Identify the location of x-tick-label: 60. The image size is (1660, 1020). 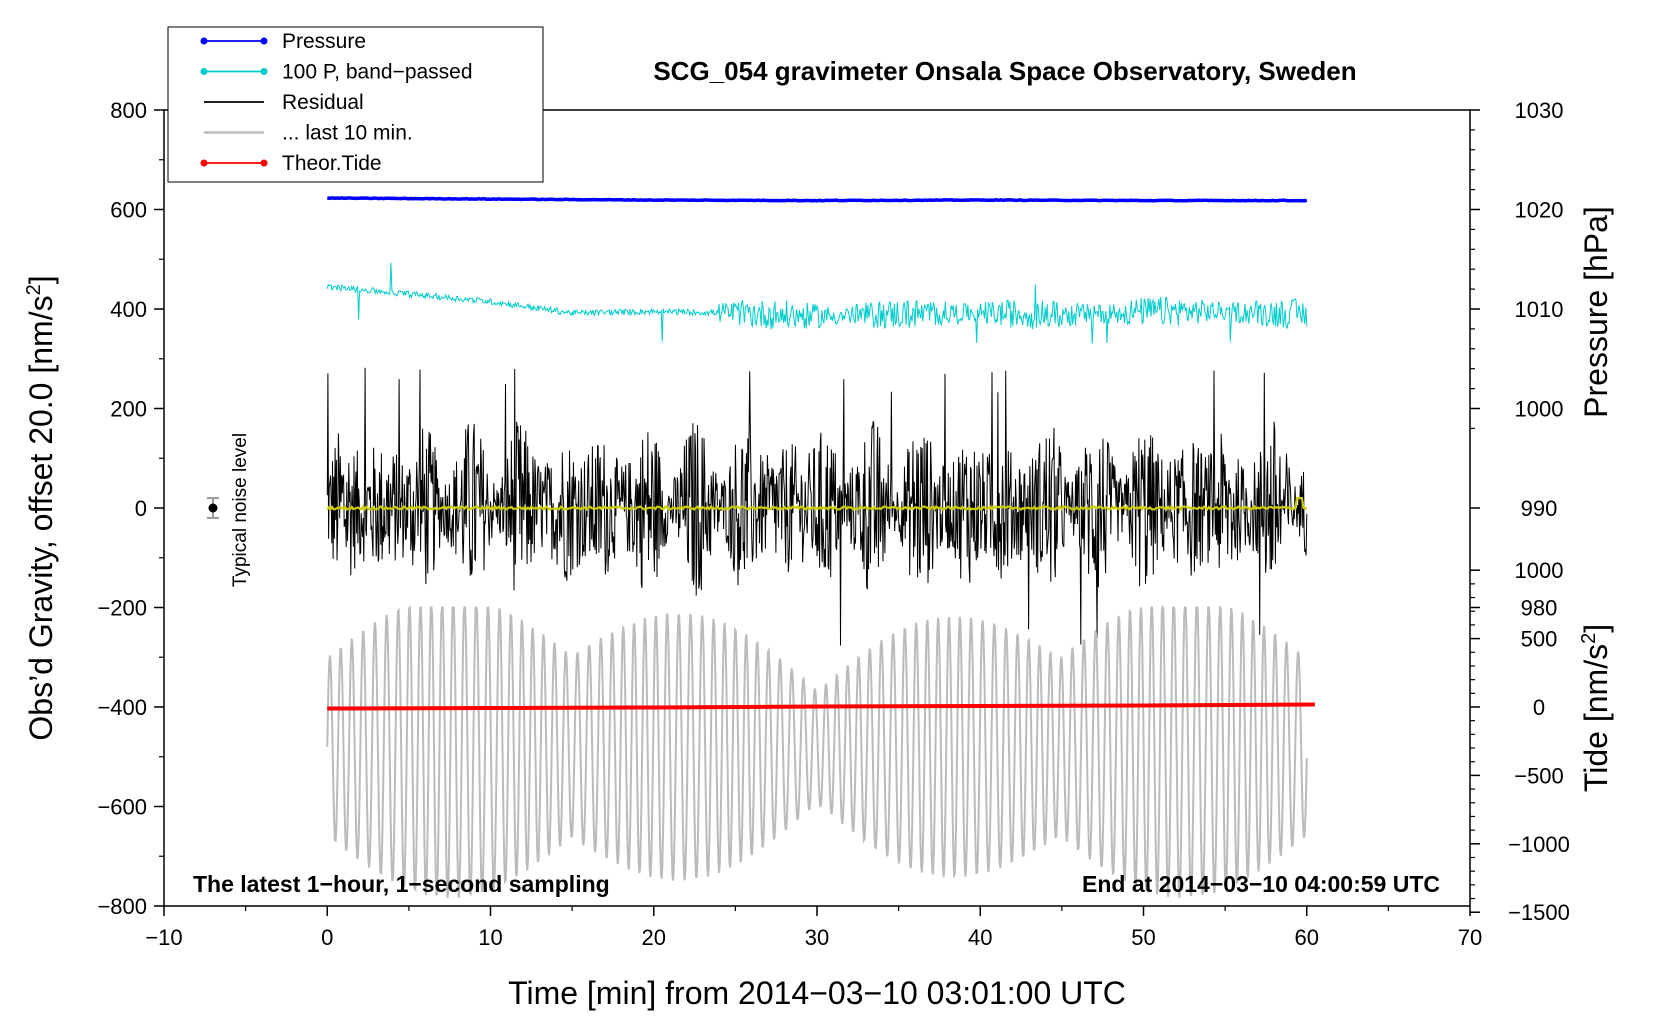
(1307, 937).